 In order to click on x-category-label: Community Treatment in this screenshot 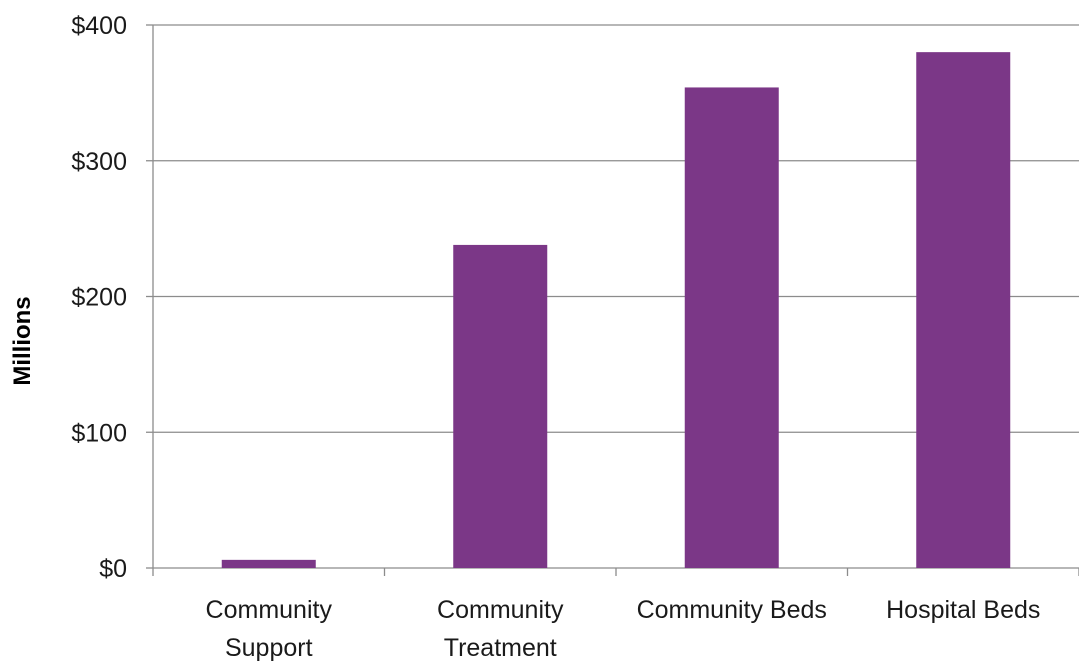, I will do `click(500, 628)`.